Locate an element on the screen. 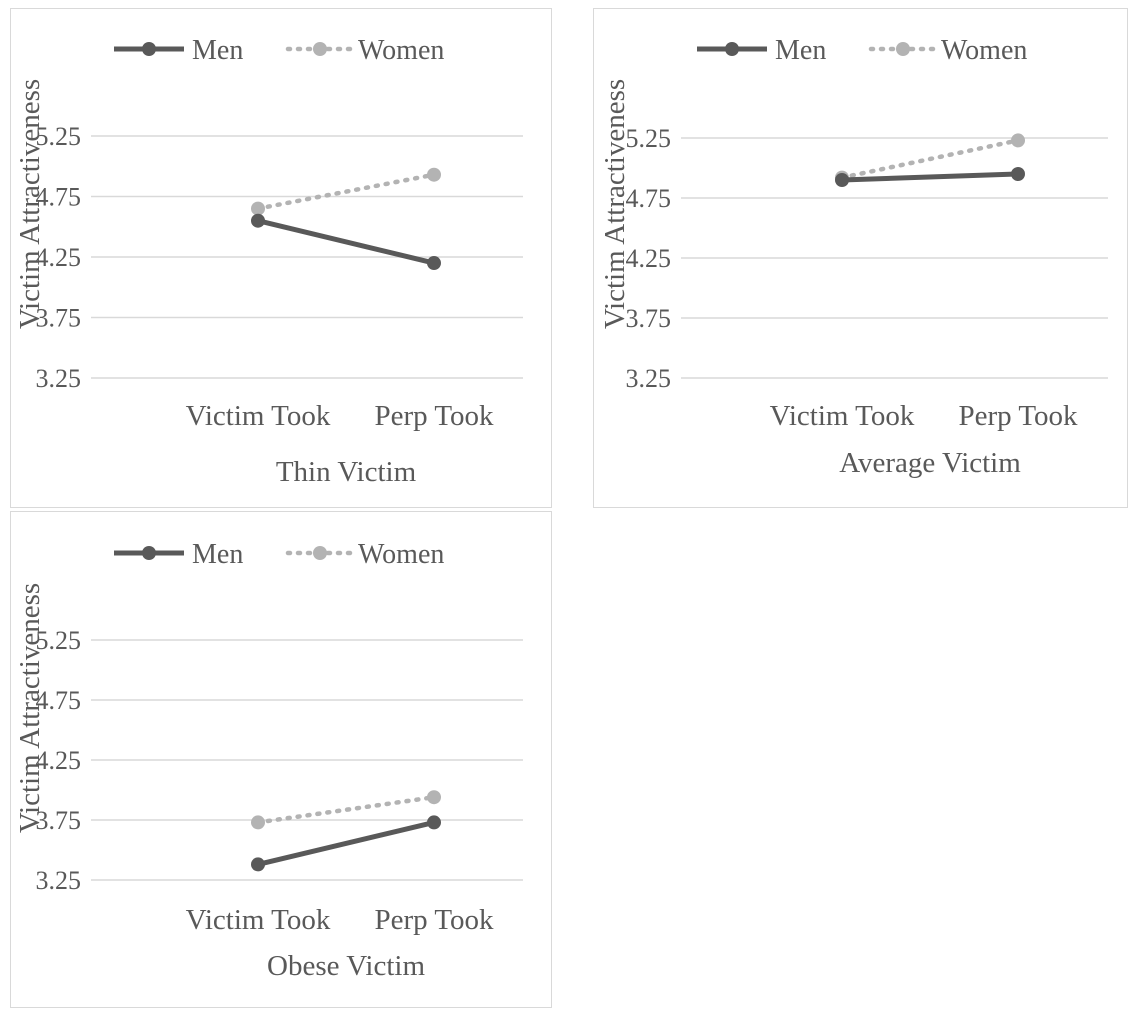 The width and height of the screenshot is (1128, 1009). x-axis-title: Thin Victim is located at coordinates (346, 472).